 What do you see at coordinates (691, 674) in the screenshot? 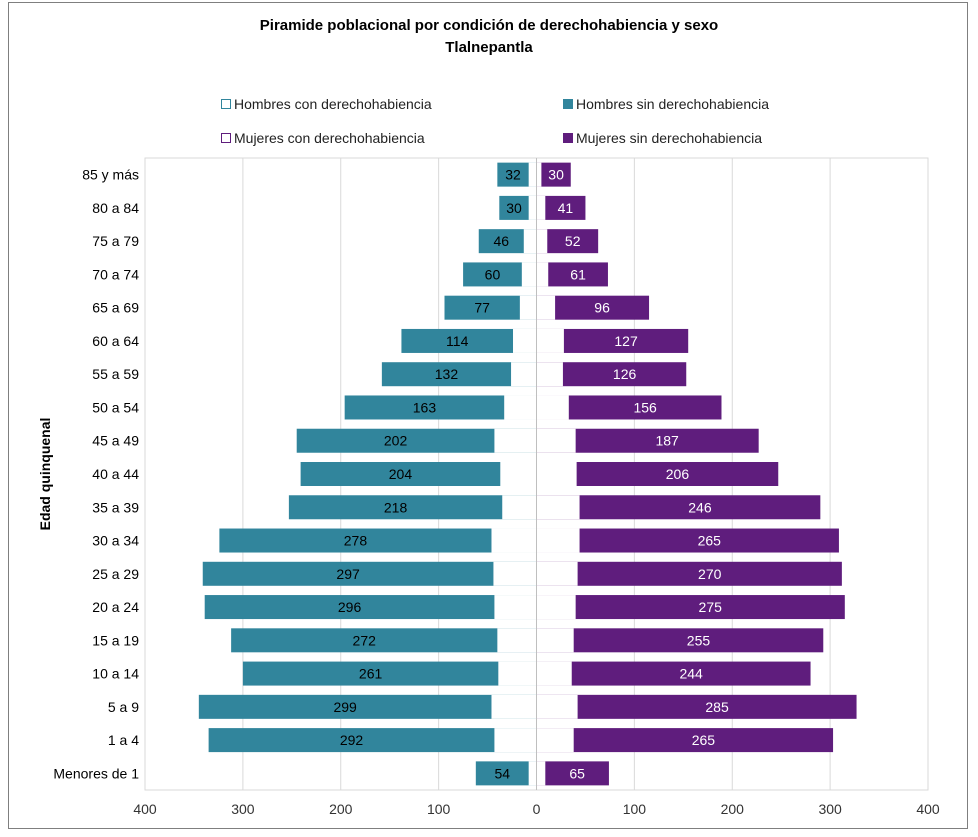
I see `data-label-mujeres: 244` at bounding box center [691, 674].